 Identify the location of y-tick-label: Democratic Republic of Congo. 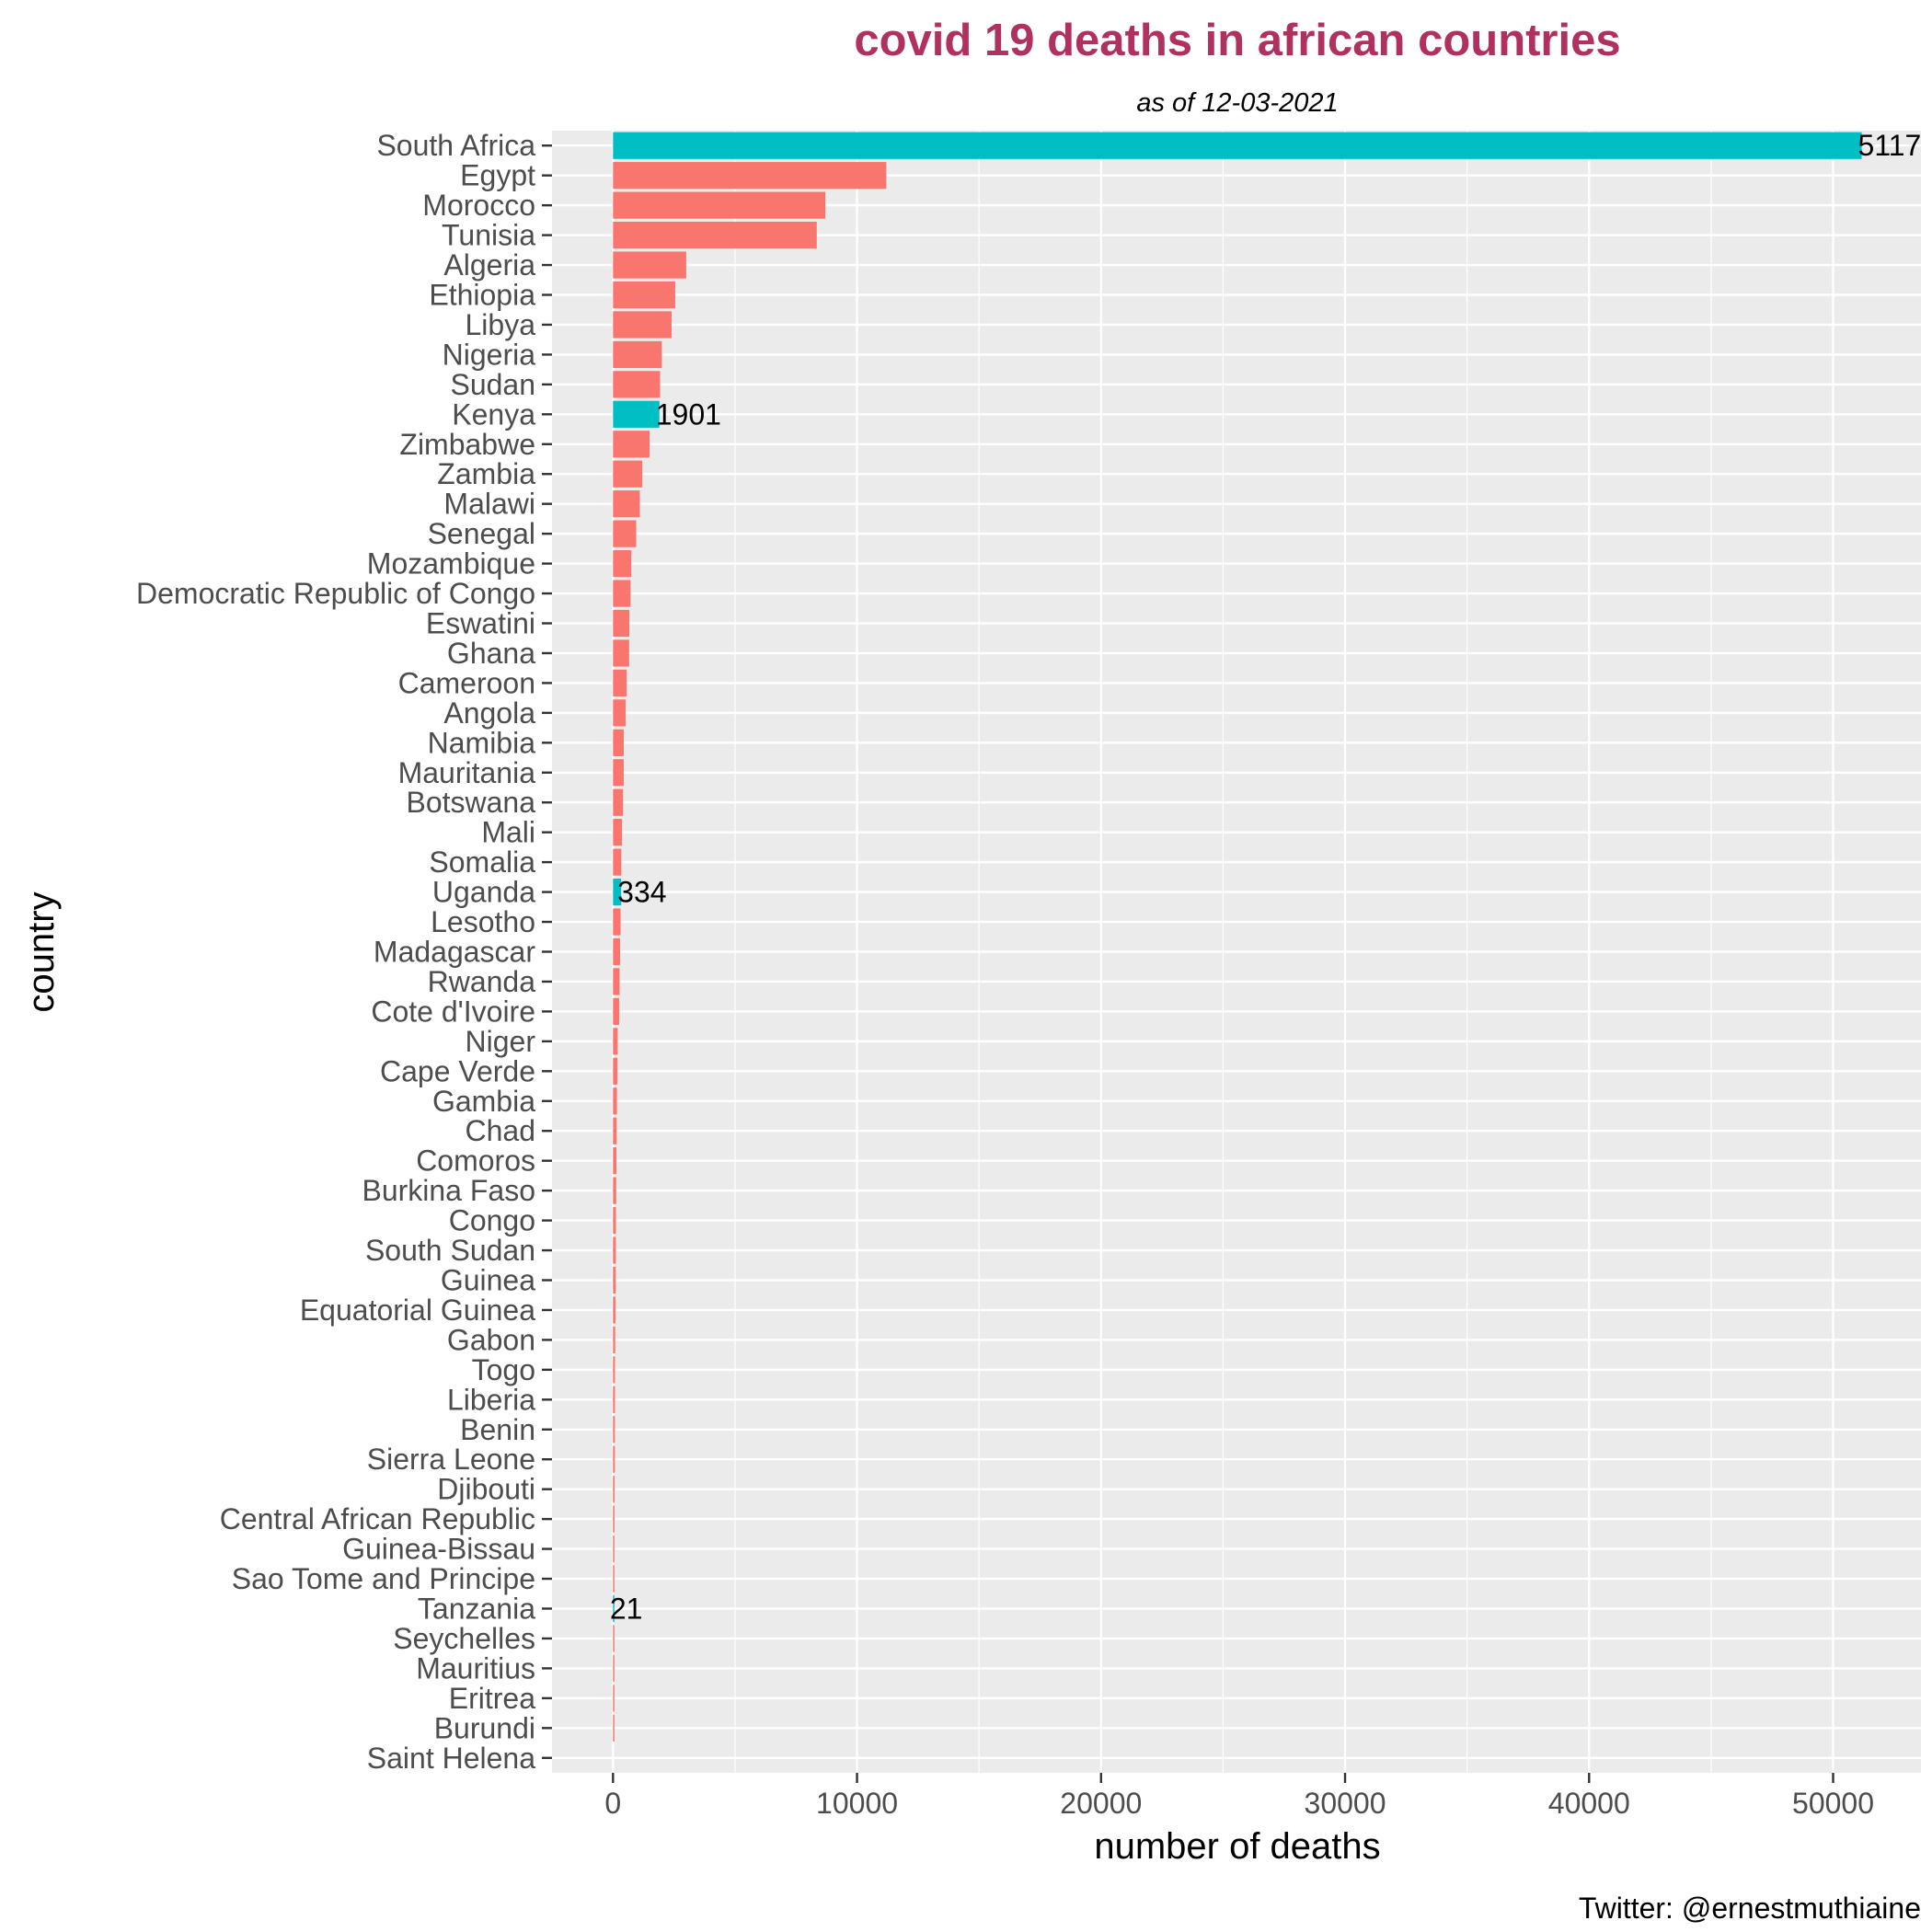
(335, 593).